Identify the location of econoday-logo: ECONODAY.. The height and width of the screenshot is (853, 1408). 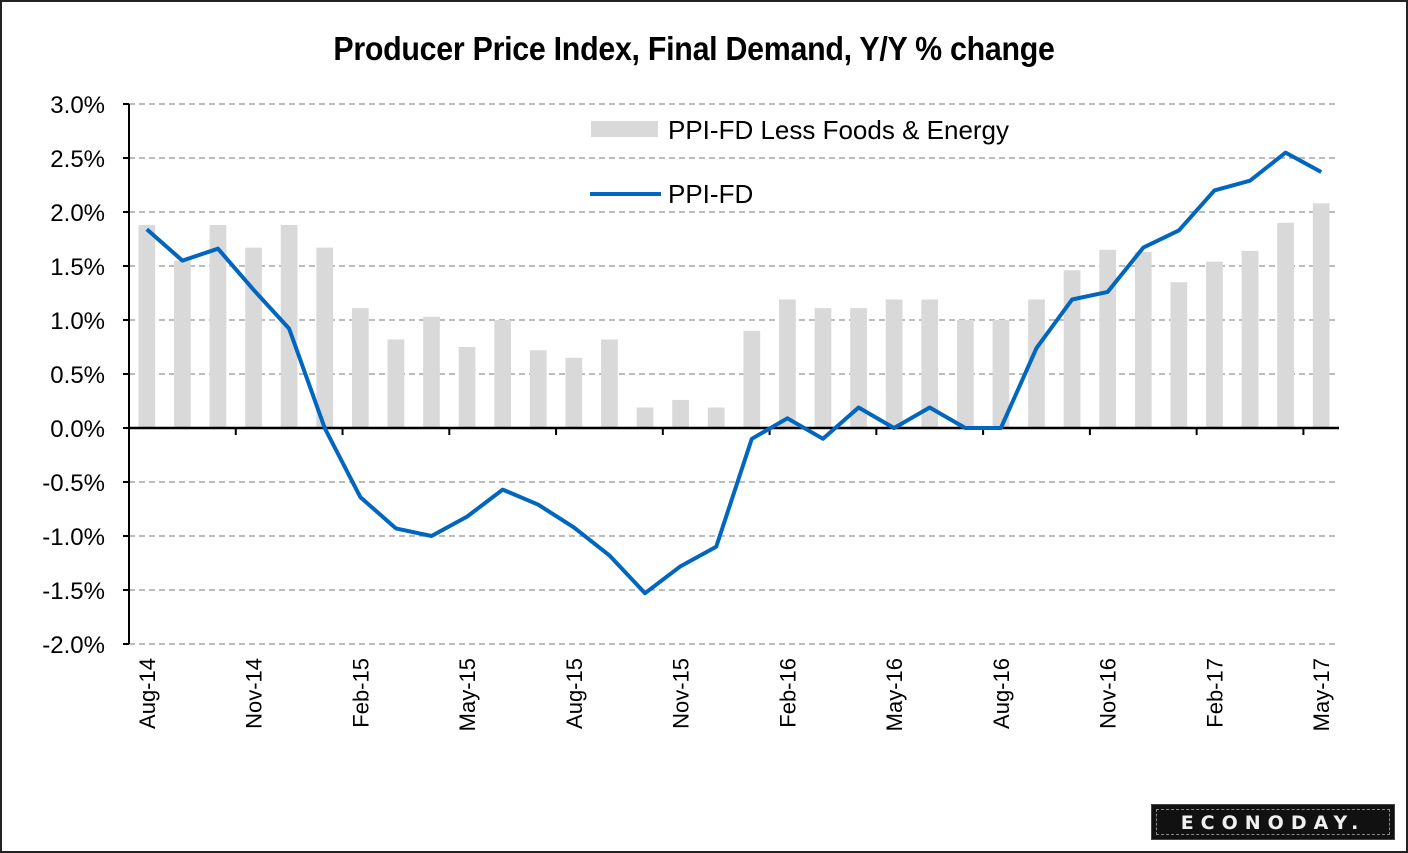
(1273, 822).